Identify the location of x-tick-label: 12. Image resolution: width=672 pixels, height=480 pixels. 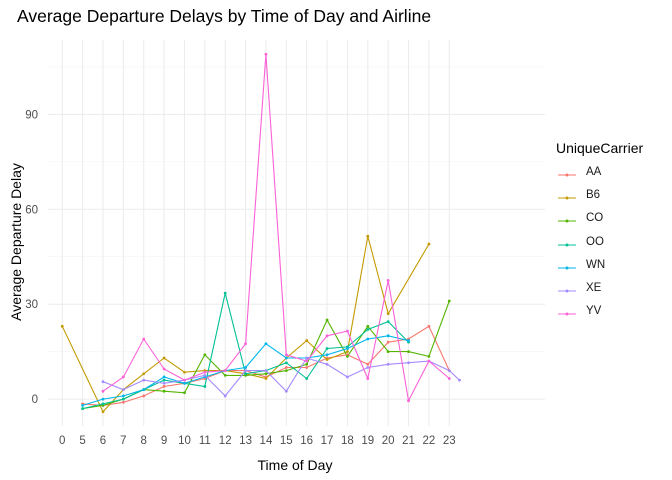
(225, 441).